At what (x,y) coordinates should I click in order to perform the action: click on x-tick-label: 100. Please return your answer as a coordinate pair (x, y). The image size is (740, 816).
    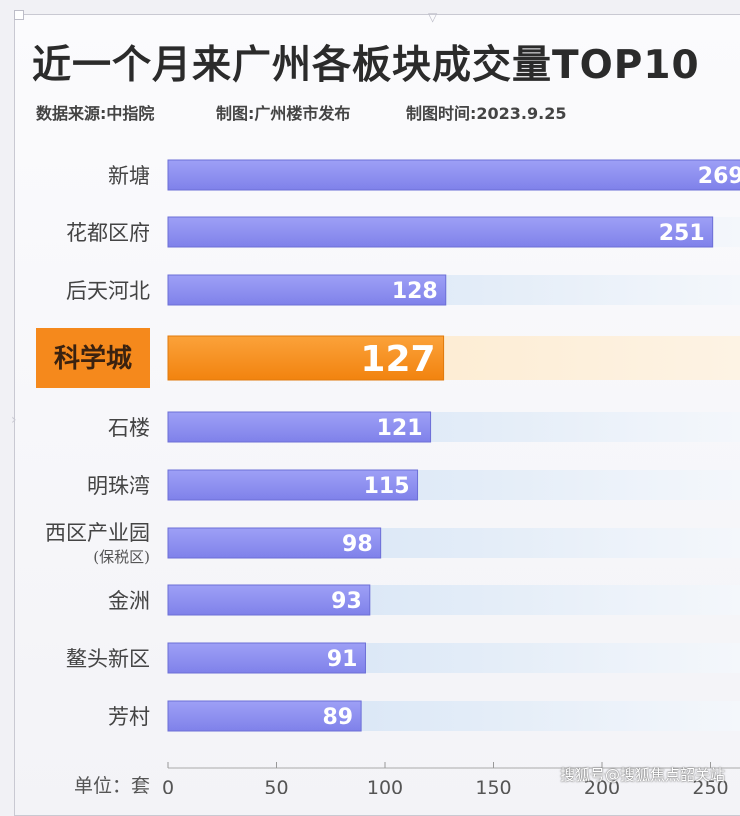
    Looking at the image, I should click on (385, 785).